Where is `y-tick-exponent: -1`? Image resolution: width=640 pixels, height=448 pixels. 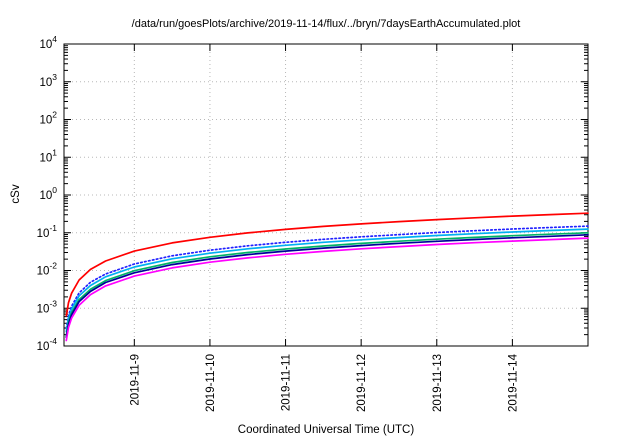 y-tick-exponent: -1 is located at coordinates (53, 228).